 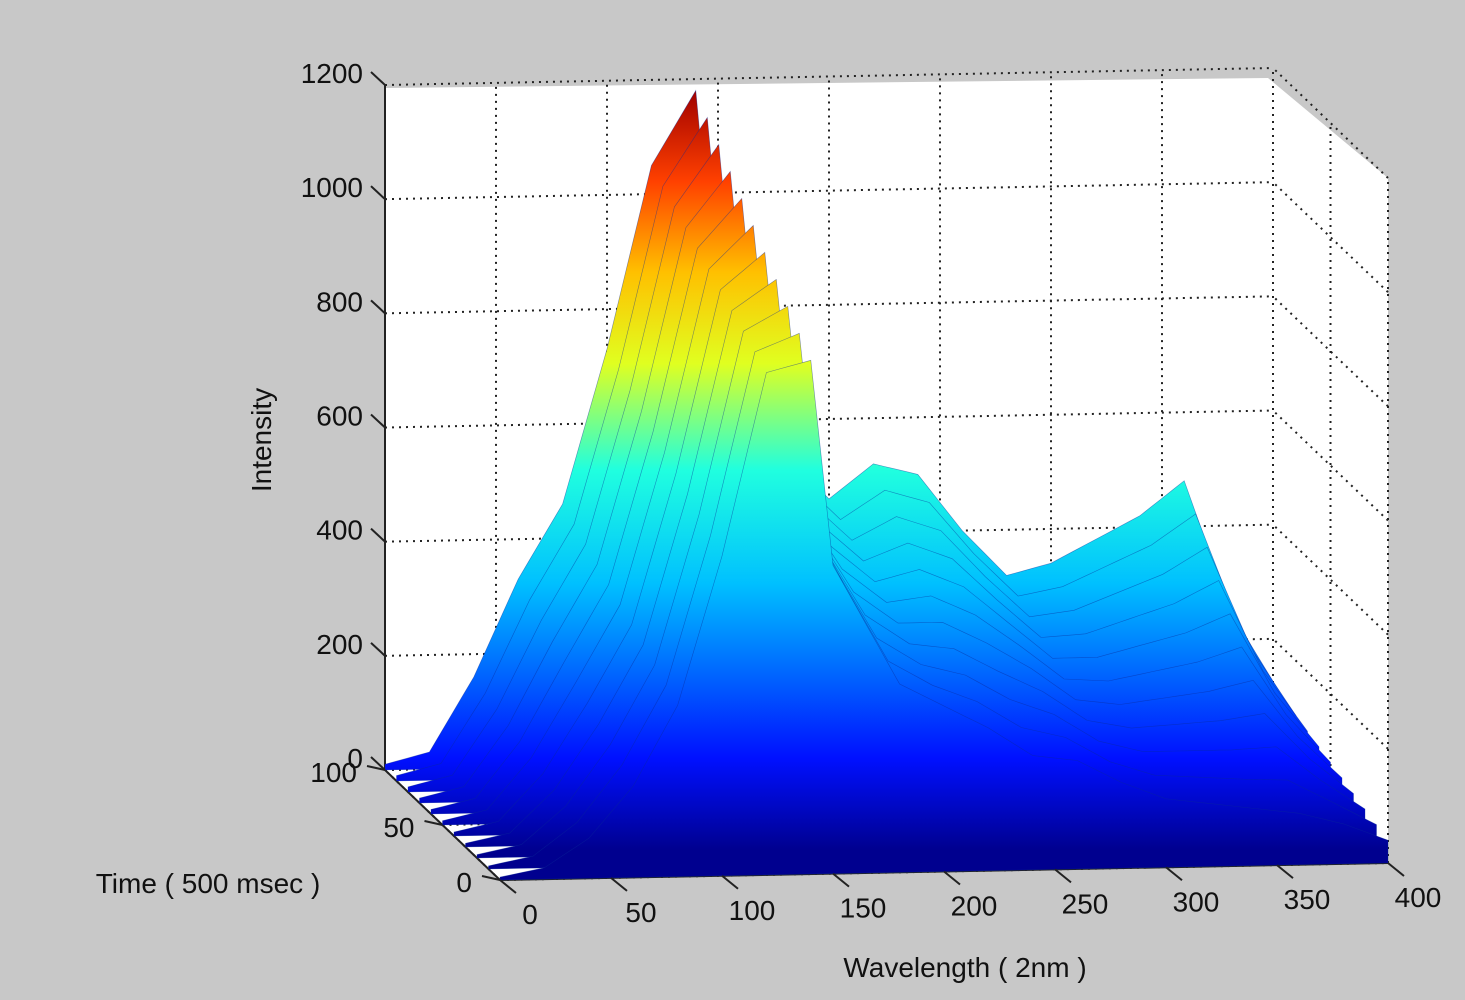 I want to click on z-tick-label: 600, so click(x=339, y=416).